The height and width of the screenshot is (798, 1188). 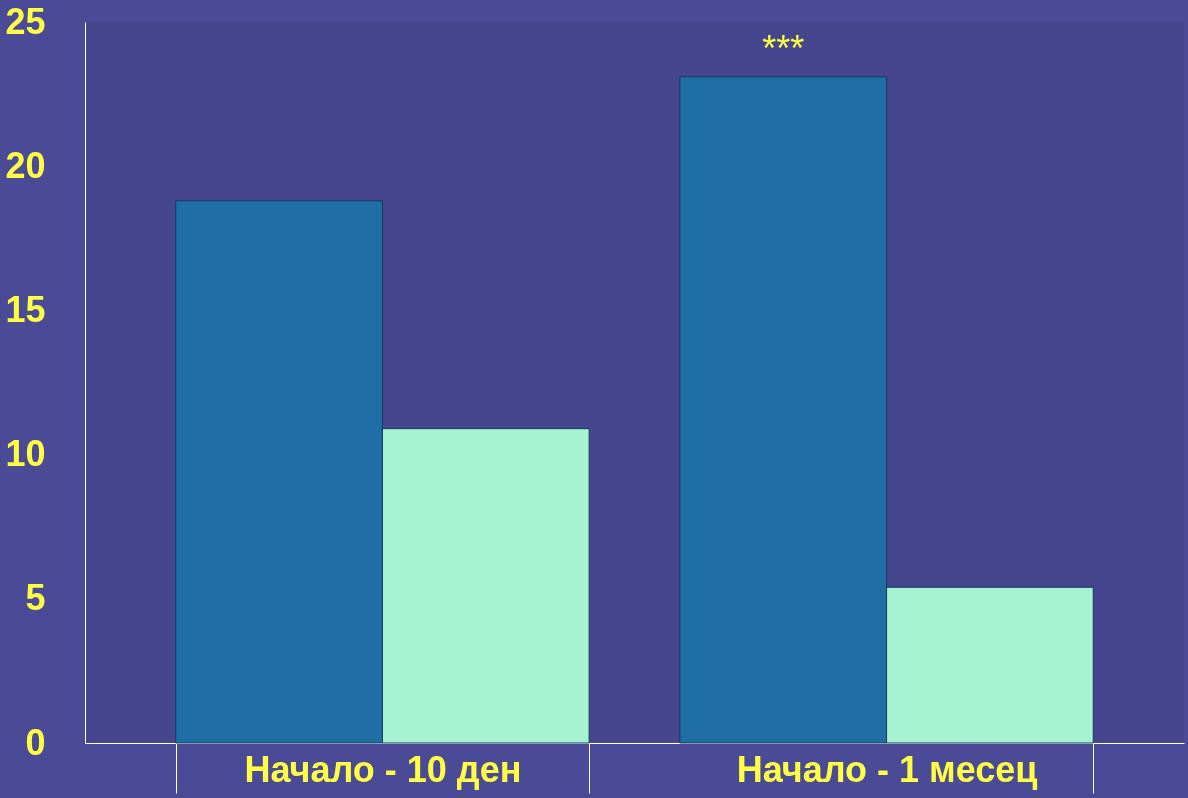 I want to click on y-tick-label: 25, so click(x=25, y=21).